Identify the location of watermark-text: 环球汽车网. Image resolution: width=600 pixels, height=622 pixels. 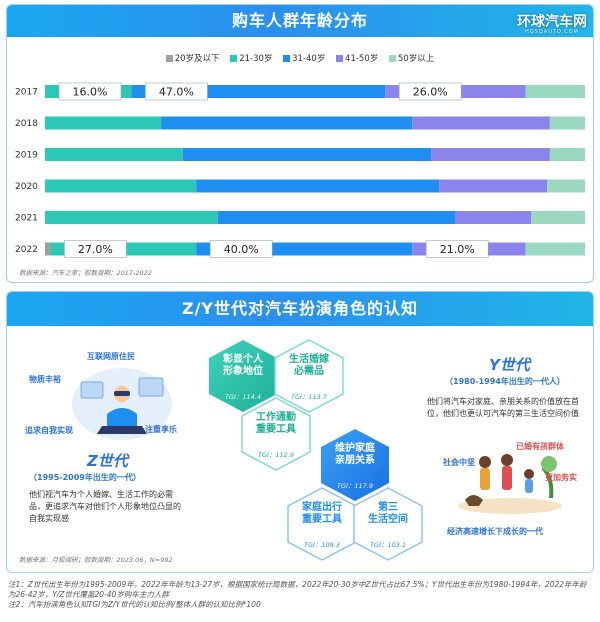
(552, 22).